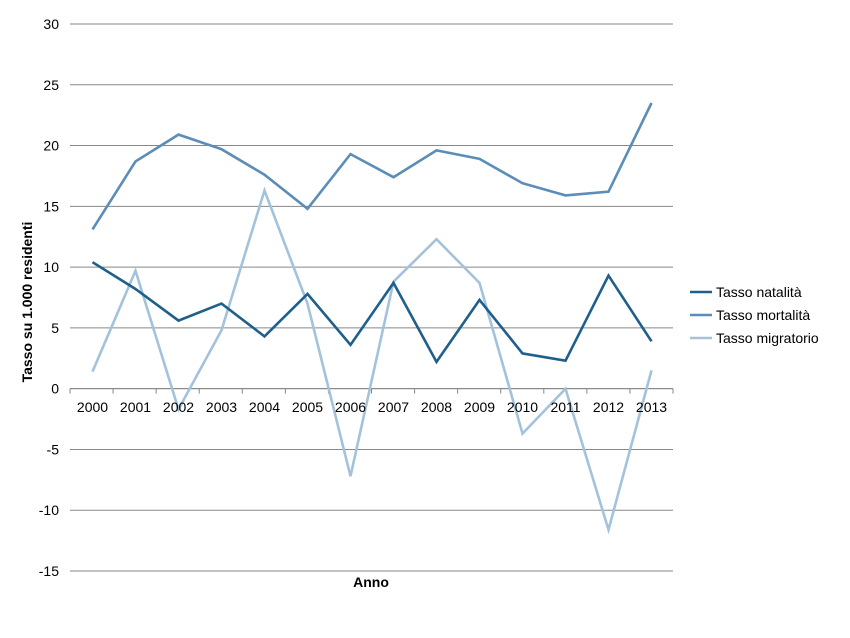 The width and height of the screenshot is (850, 638). What do you see at coordinates (307, 407) in the screenshot?
I see `x-tick-label: 2005` at bounding box center [307, 407].